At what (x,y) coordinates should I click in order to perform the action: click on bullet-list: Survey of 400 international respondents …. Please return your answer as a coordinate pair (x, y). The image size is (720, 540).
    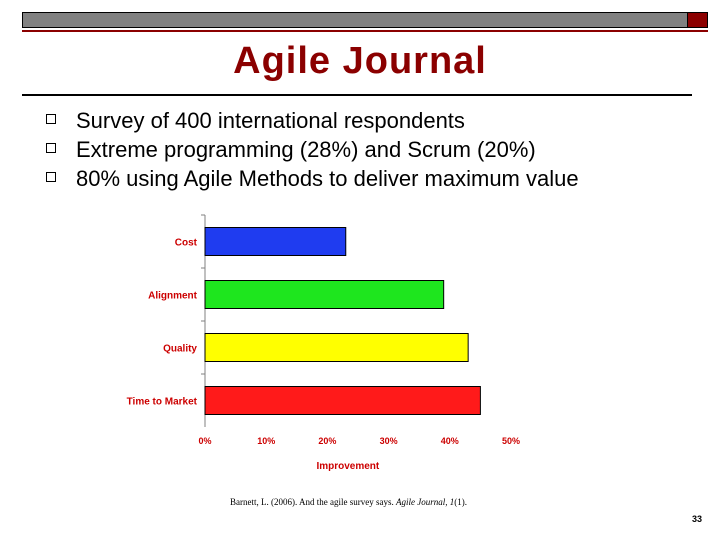
    Looking at the image, I should click on (312, 149).